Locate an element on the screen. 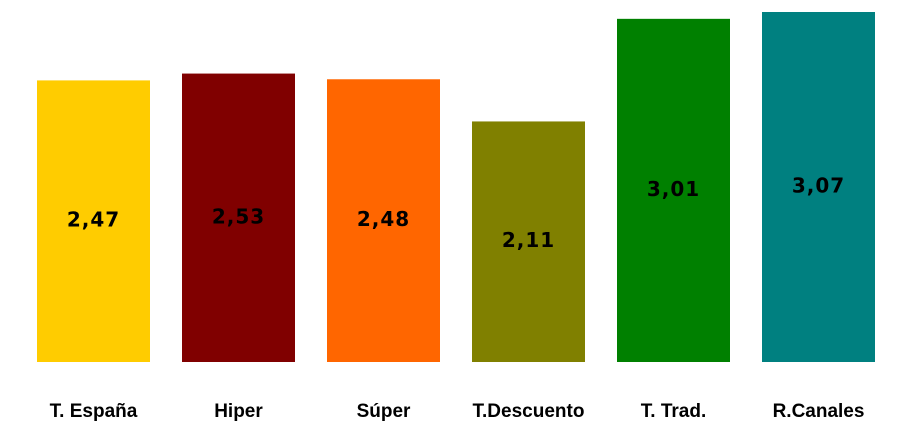  category-label: Hiper is located at coordinates (238, 411).